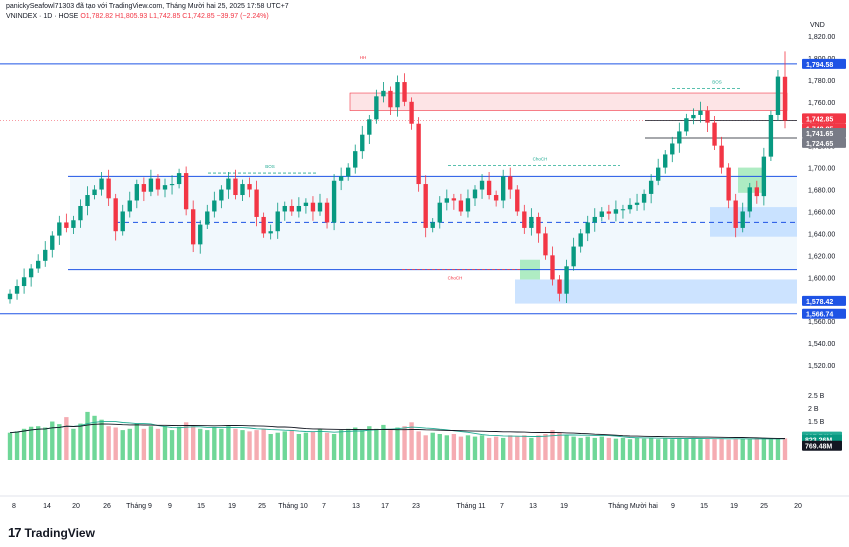  What do you see at coordinates (821, 234) in the screenshot?
I see `y-tick-label: 1,640.00` at bounding box center [821, 234].